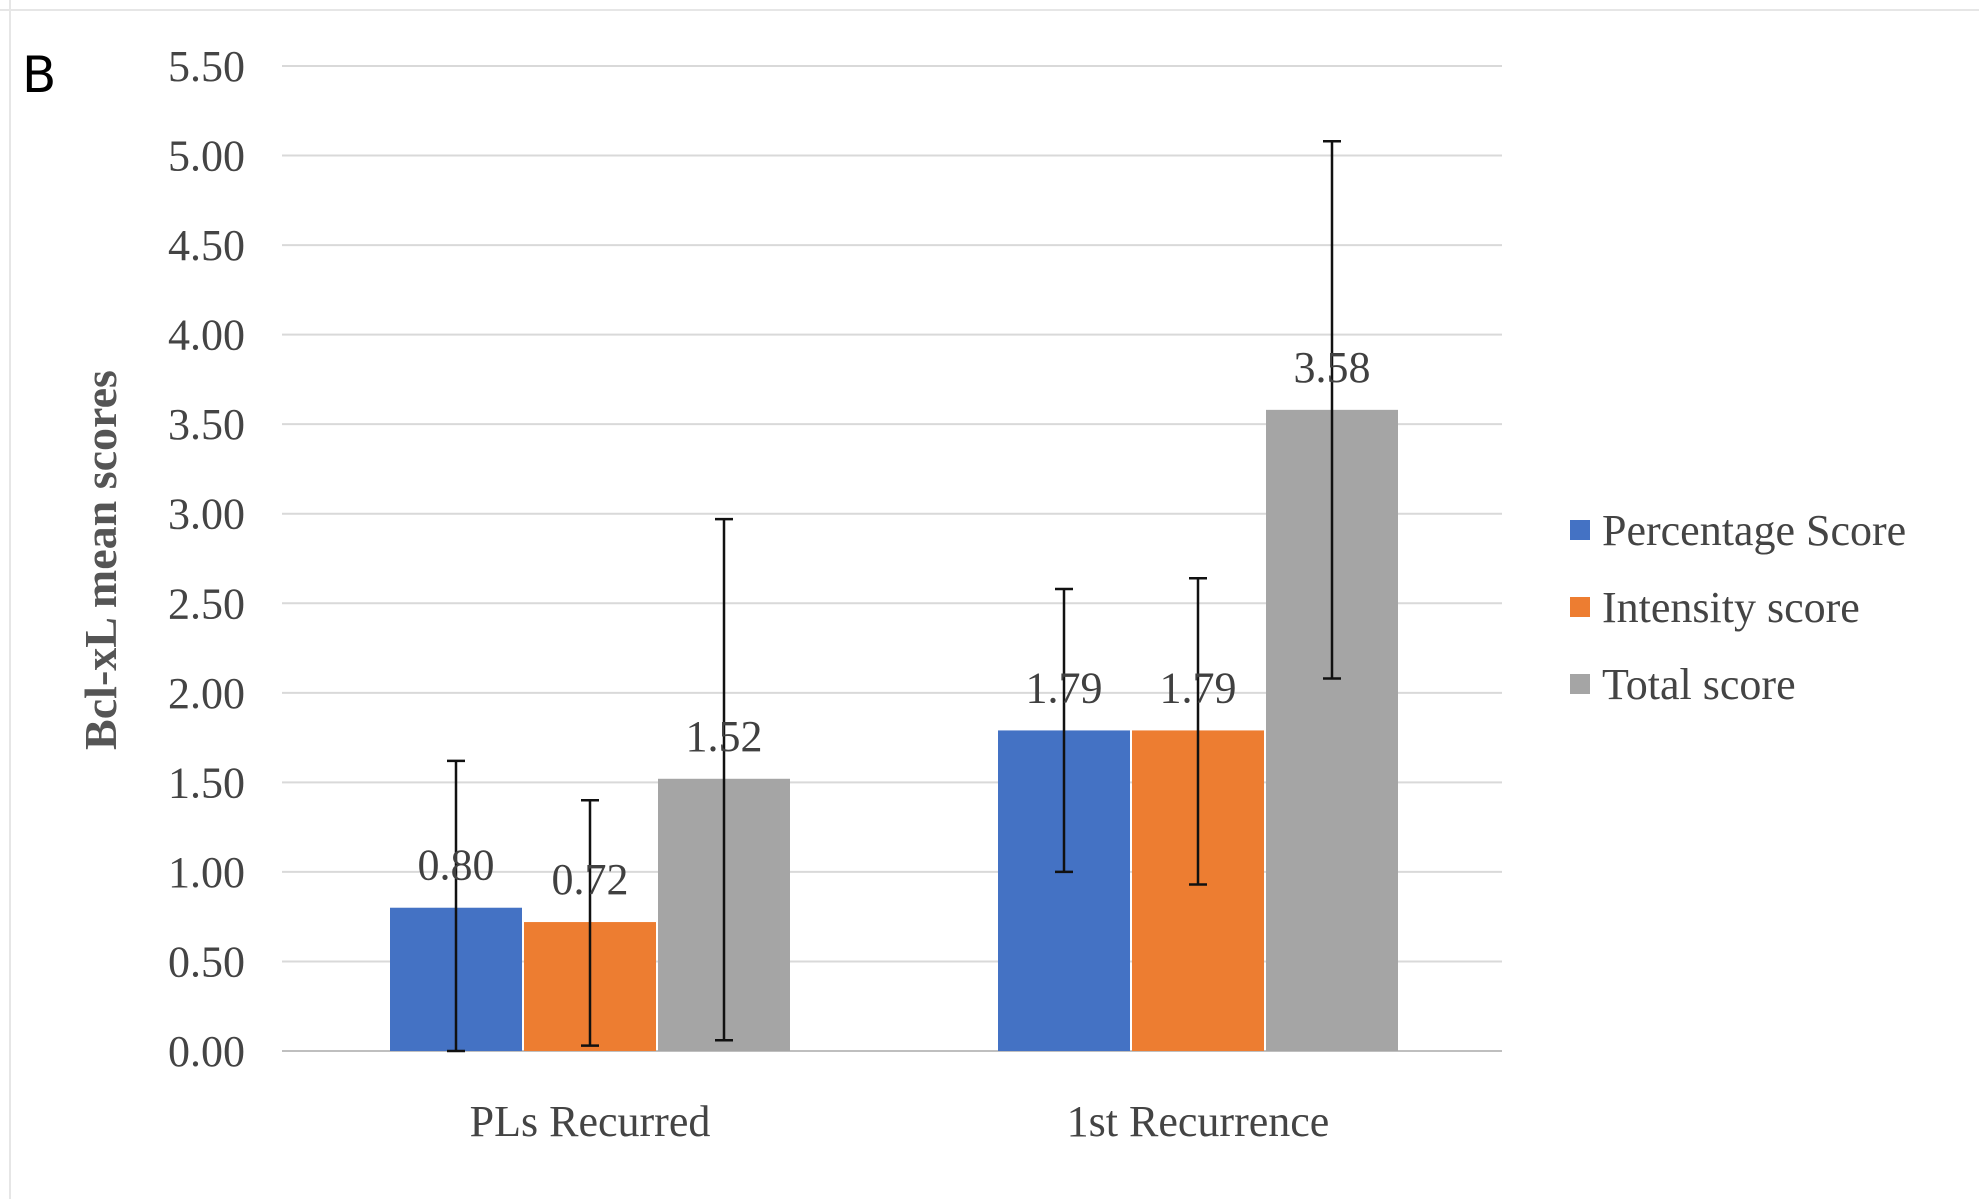 The image size is (1979, 1199). Describe the element at coordinates (206, 961) in the screenshot. I see `y-tick-label: 0.50` at that location.